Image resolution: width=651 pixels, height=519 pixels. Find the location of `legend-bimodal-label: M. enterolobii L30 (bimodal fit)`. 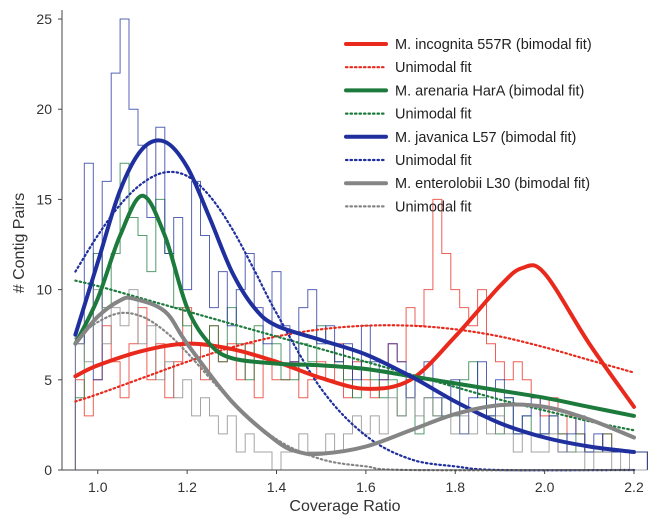

legend-bimodal-label: M. enterolobii L30 (bimodal fit) is located at coordinates (492, 184).